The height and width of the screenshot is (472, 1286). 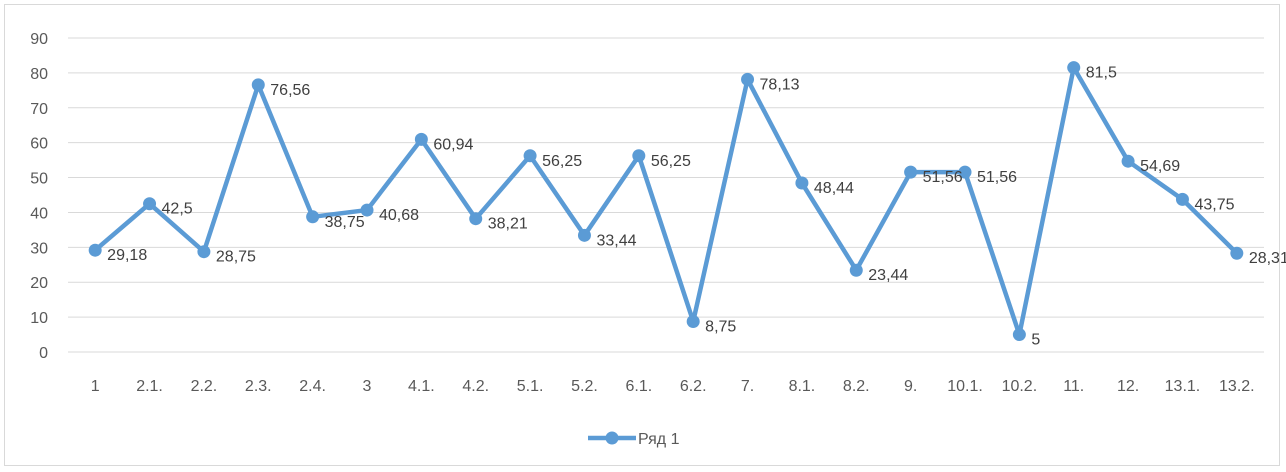 I want to click on x-tick-label: 13.1., so click(x=1183, y=386).